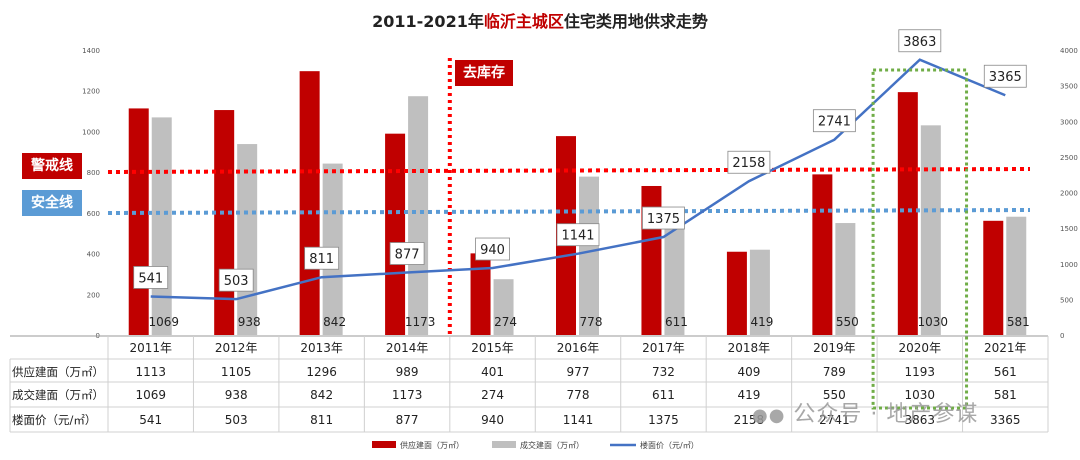  Describe the element at coordinates (663, 420) in the screenshot. I see `table-cell: 1375` at that location.